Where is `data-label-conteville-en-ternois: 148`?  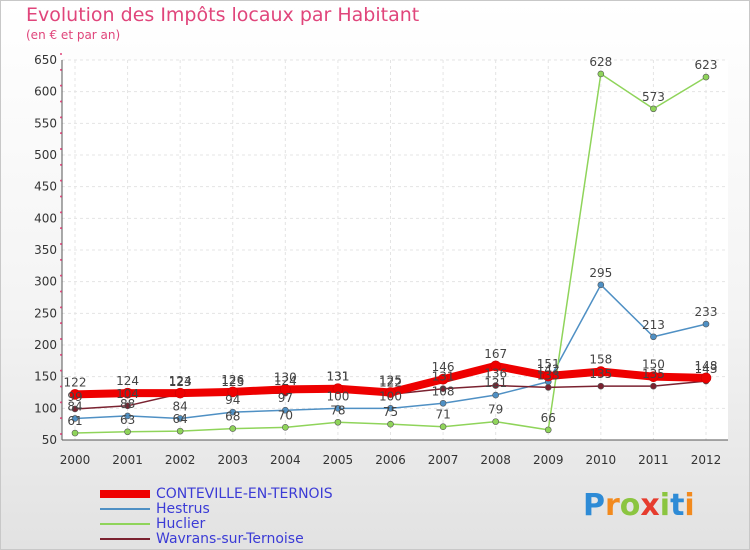
data-label-conteville-en-ternois: 148 is located at coordinates (706, 366).